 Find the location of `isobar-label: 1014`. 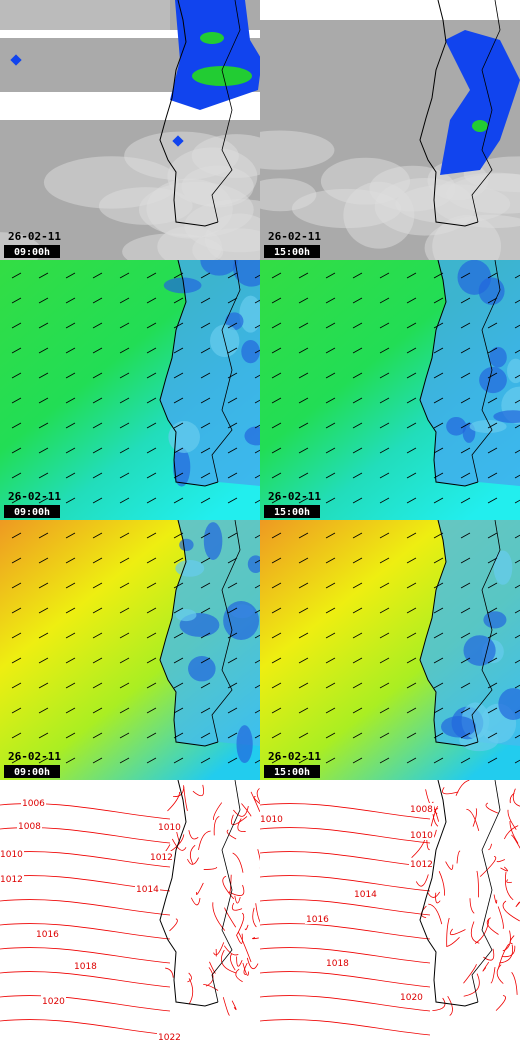

isobar-label: 1014 is located at coordinates (365, 895).